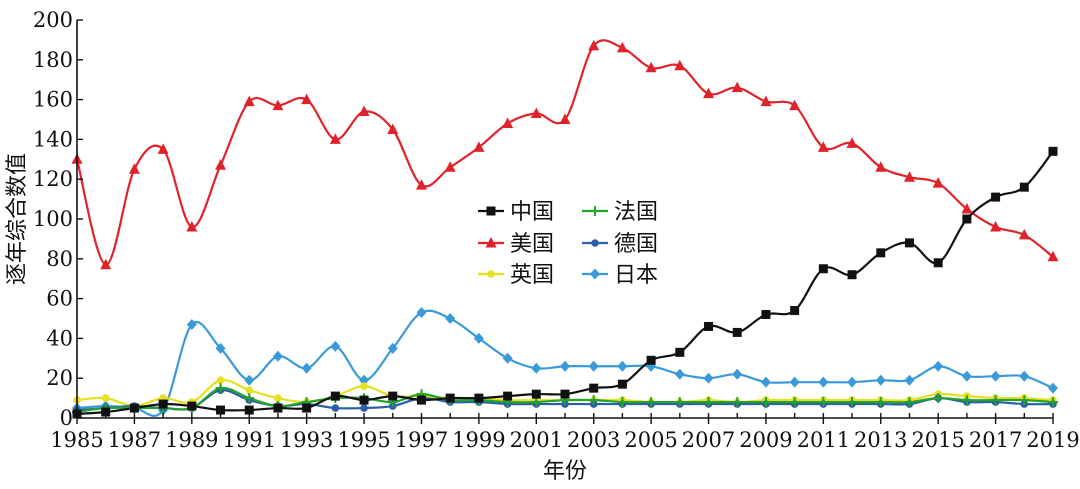 This screenshot has height=489, width=1080. What do you see at coordinates (565, 471) in the screenshot?
I see `x-axis-label: 年份` at bounding box center [565, 471].